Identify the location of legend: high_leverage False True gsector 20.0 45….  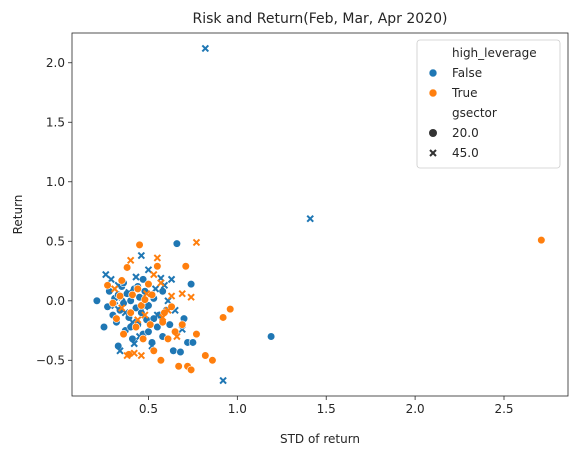
(488, 104).